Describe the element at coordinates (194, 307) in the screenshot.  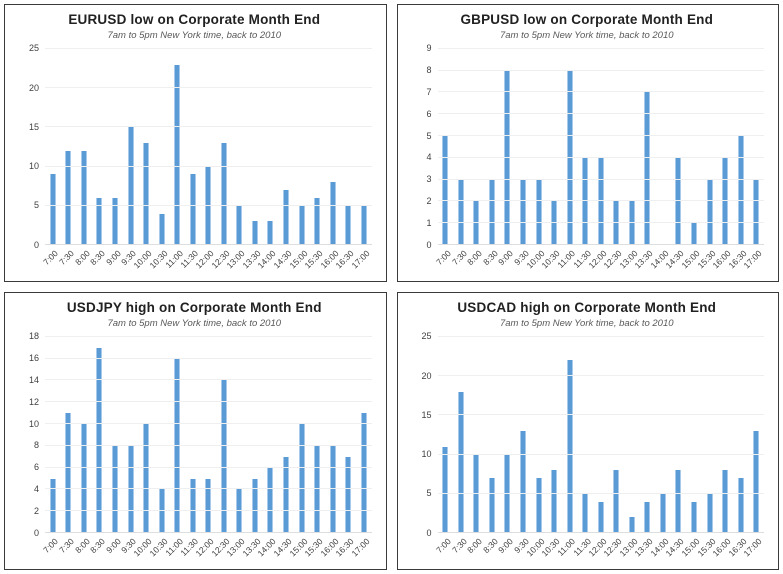
I see `chart-title: USDJPY high on Corporate Month End` at that location.